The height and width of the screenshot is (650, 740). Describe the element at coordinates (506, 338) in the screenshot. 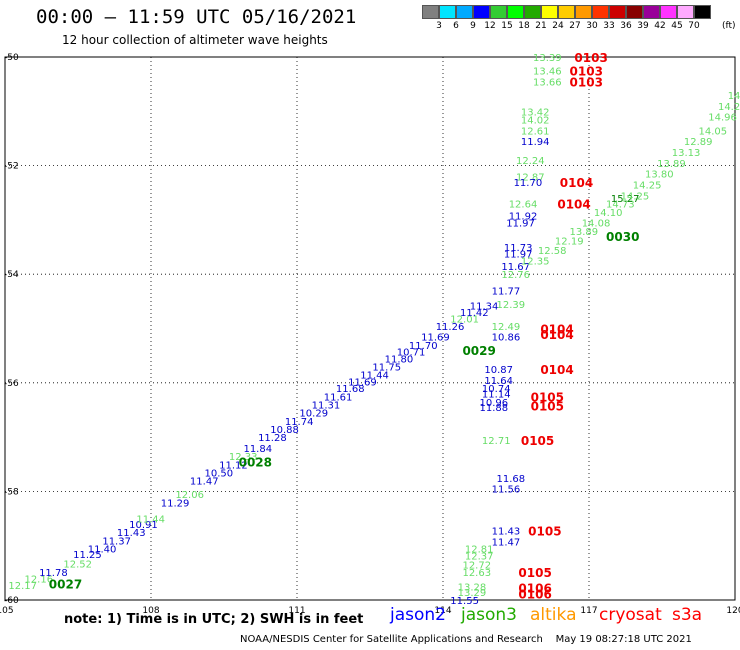

I see `swh-value-label: 10.86` at that location.